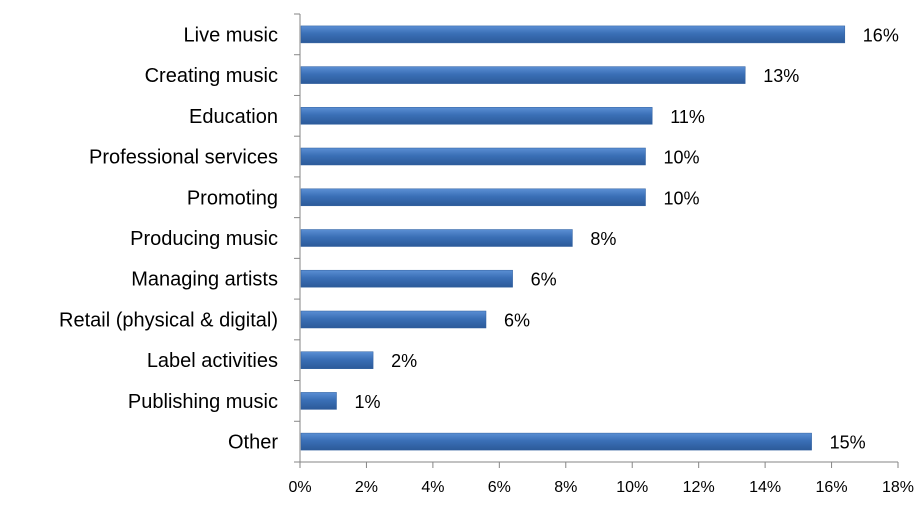 The height and width of the screenshot is (506, 919). Describe the element at coordinates (232, 198) in the screenshot. I see `category-label: Promoting` at that location.